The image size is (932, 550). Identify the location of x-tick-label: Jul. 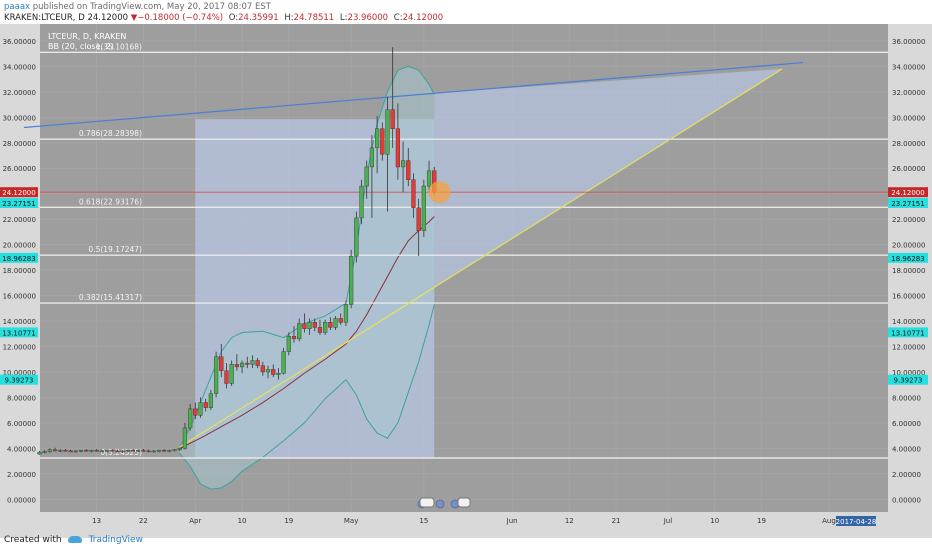
(668, 521).